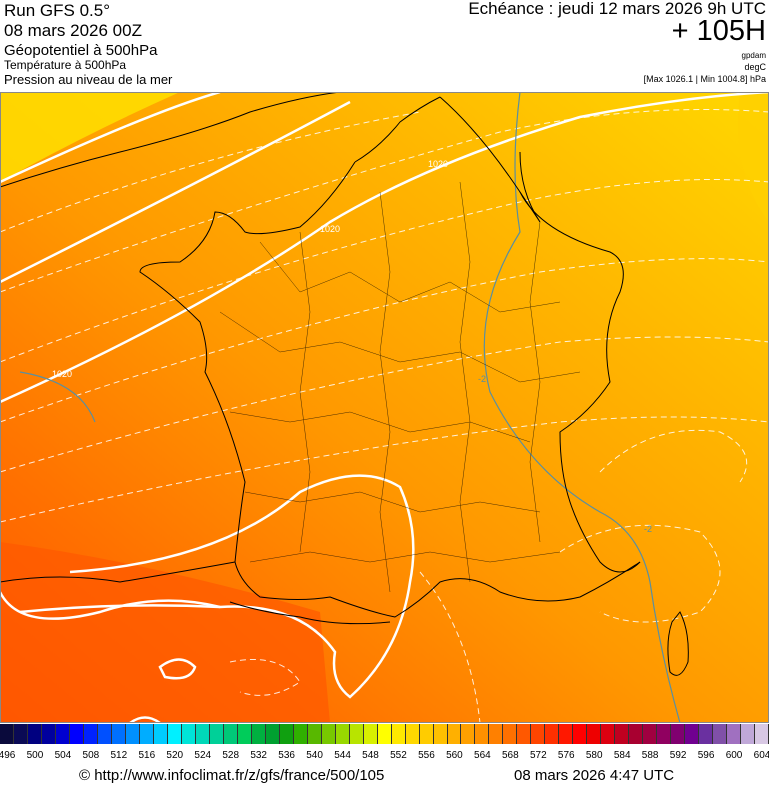 This screenshot has width=769, height=786. Describe the element at coordinates (91, 755) in the screenshot. I see `color-scale-tick: 508` at that location.